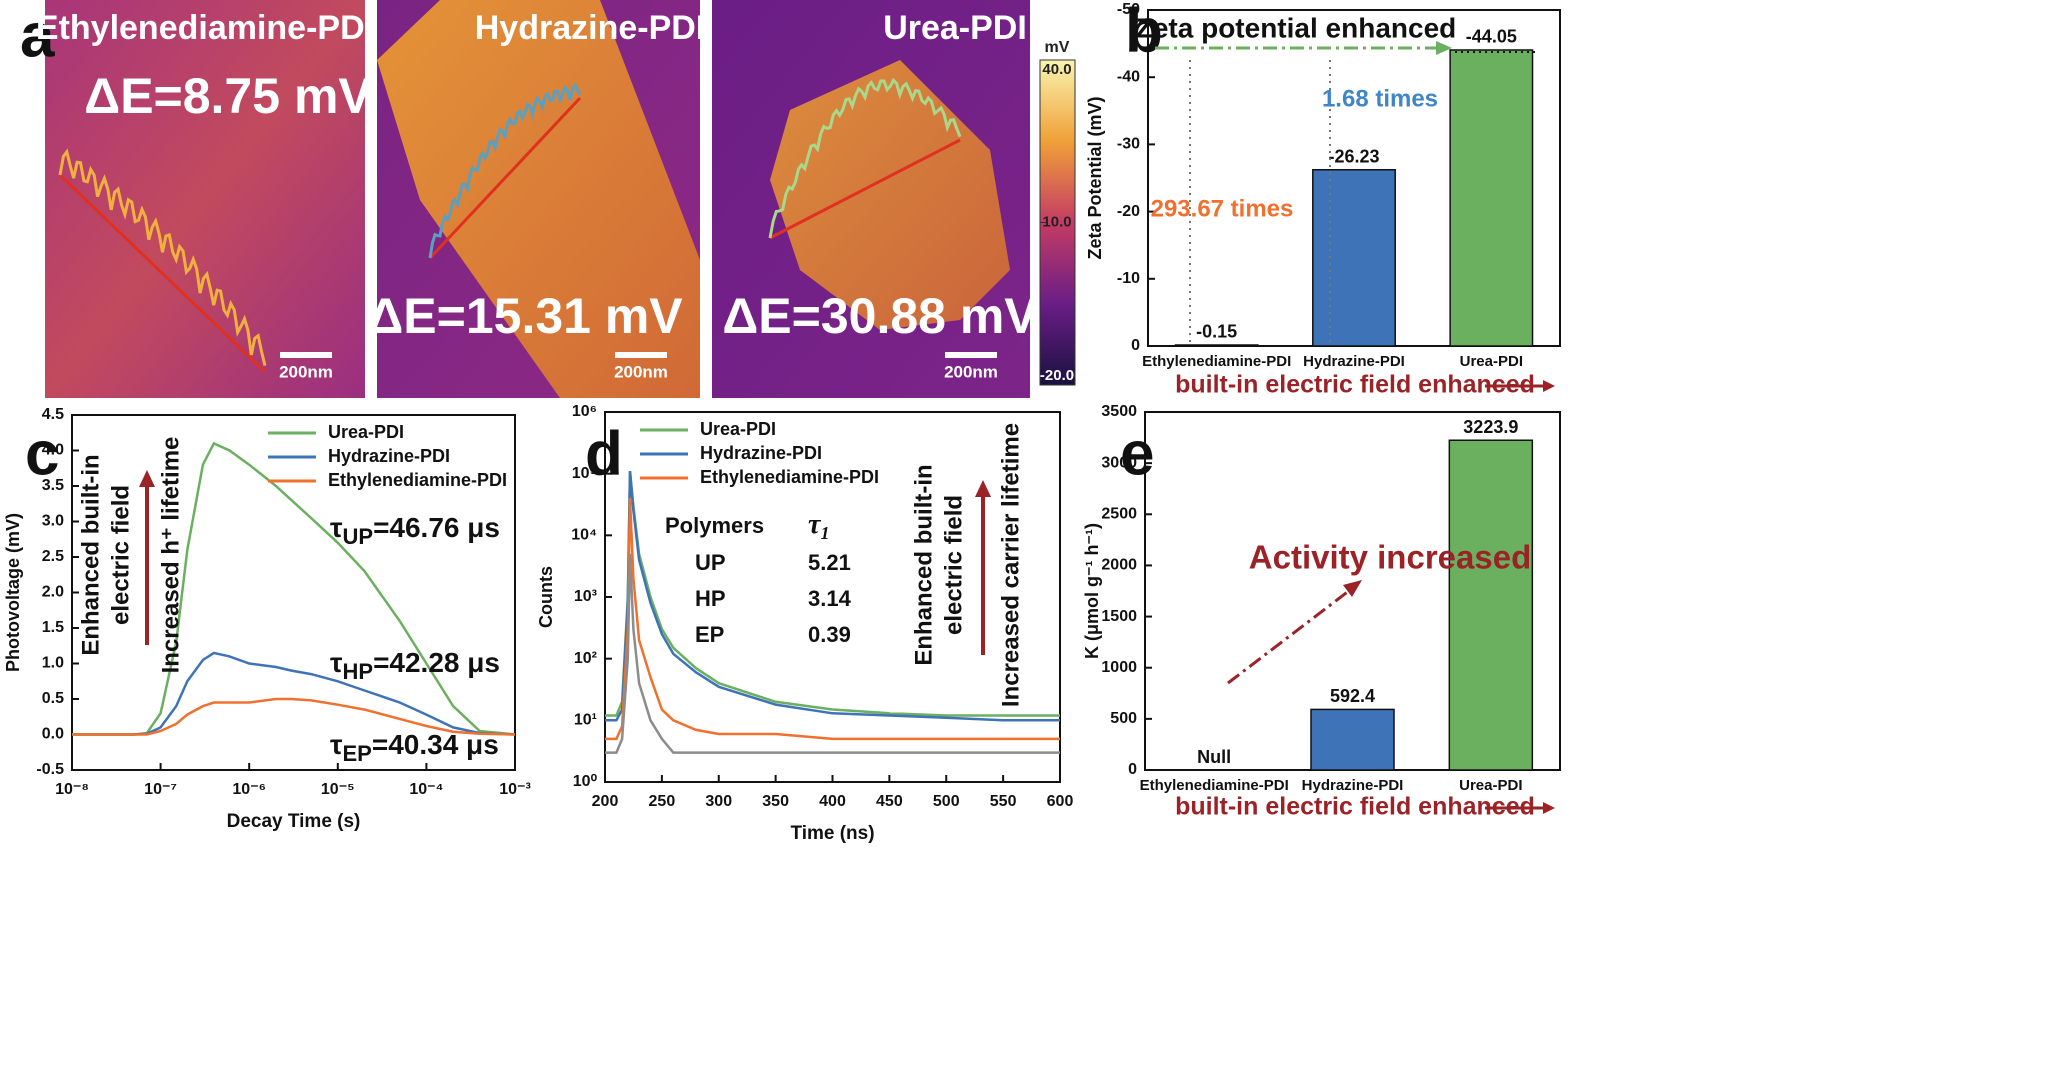  What do you see at coordinates (955, 28) in the screenshot?
I see `afm-title: Urea-PDI` at bounding box center [955, 28].